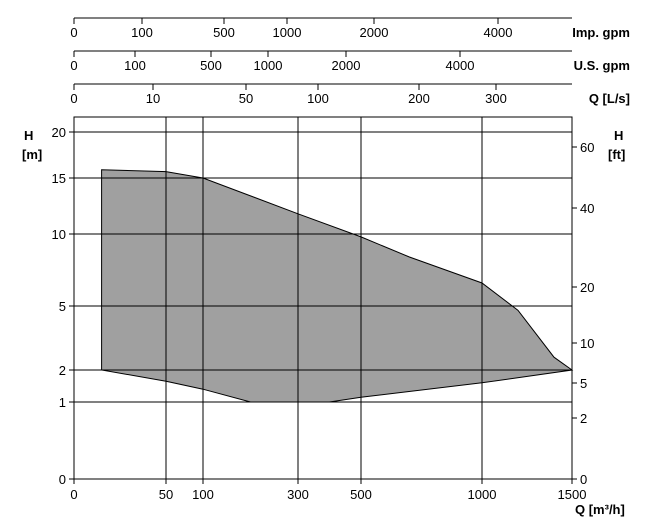 The height and width of the screenshot is (522, 650). What do you see at coordinates (572, 494) in the screenshot?
I see `bottom-tick-label: 1500` at bounding box center [572, 494].